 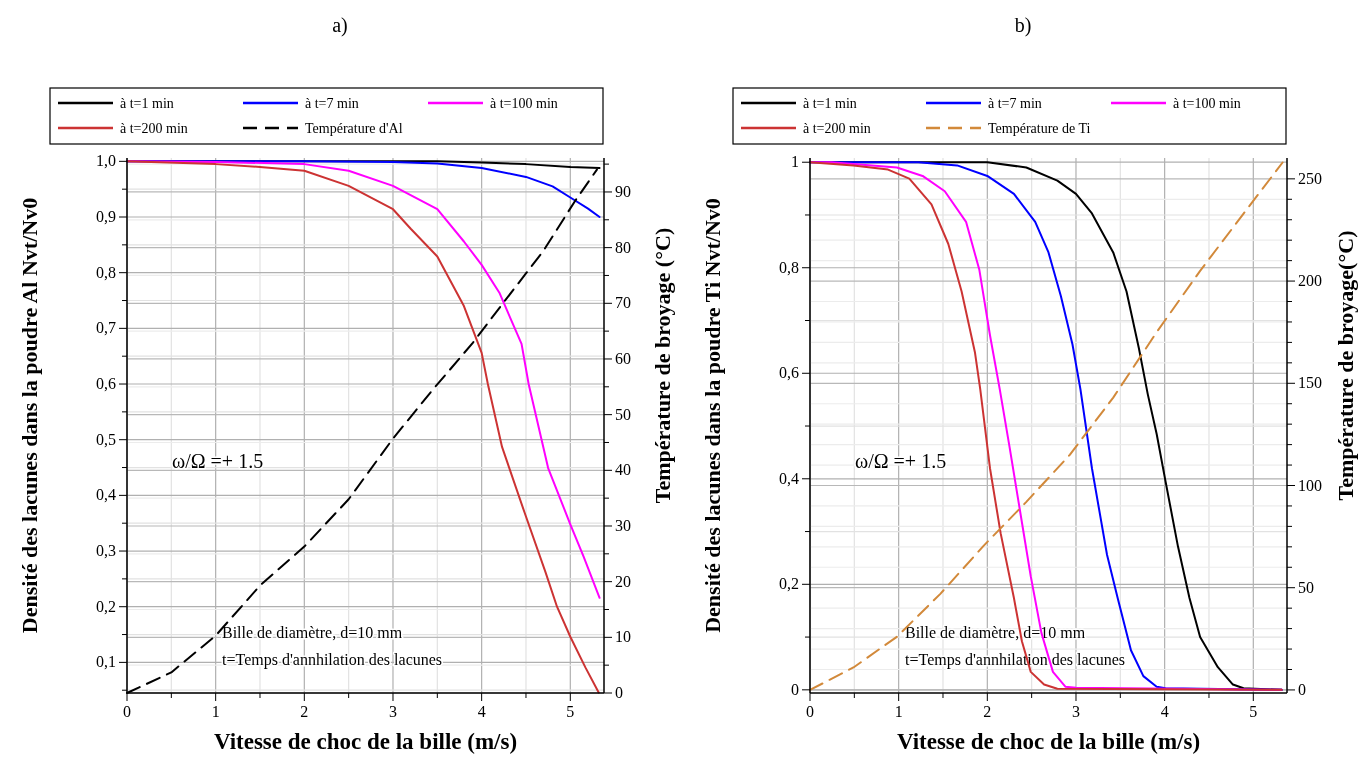 What do you see at coordinates (712, 415) in the screenshot?
I see `y-axis-title: Densité des lacunes dans la poudre Ti Nvt/Nv0` at bounding box center [712, 415].